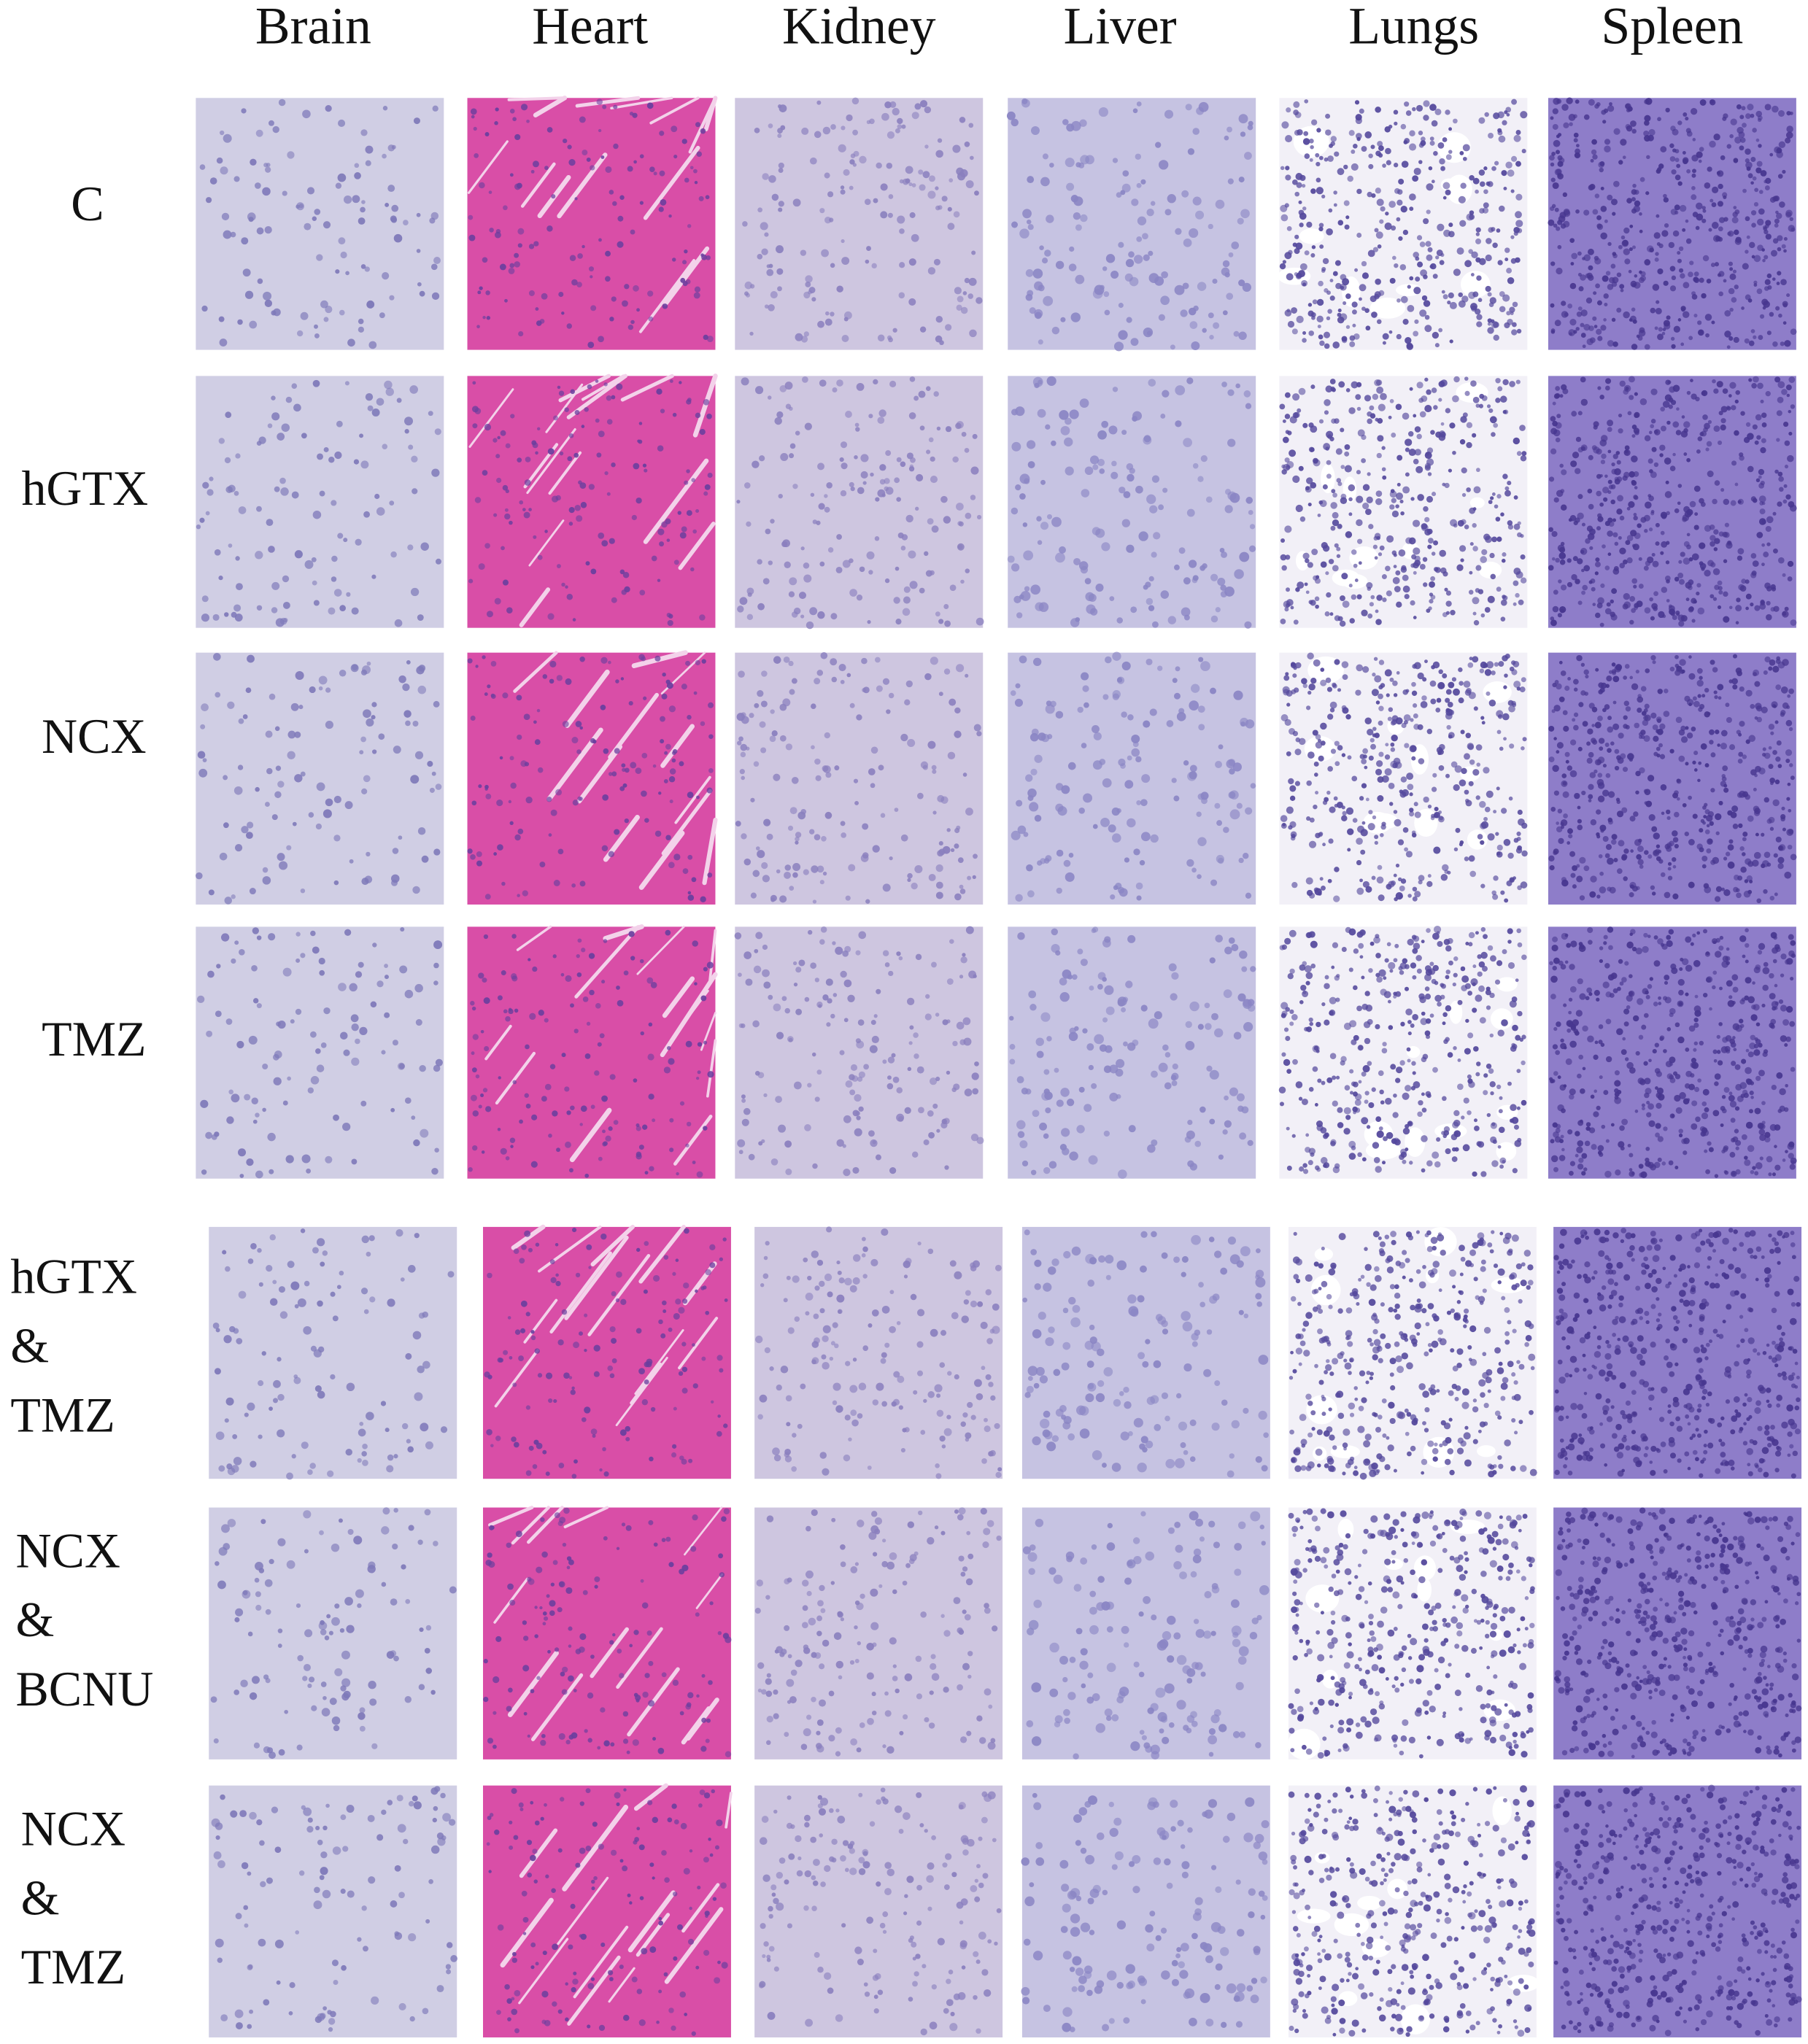 This screenshot has height=2044, width=1808. What do you see at coordinates (62, 1414) in the screenshot?
I see `row-label: TMZ` at bounding box center [62, 1414].